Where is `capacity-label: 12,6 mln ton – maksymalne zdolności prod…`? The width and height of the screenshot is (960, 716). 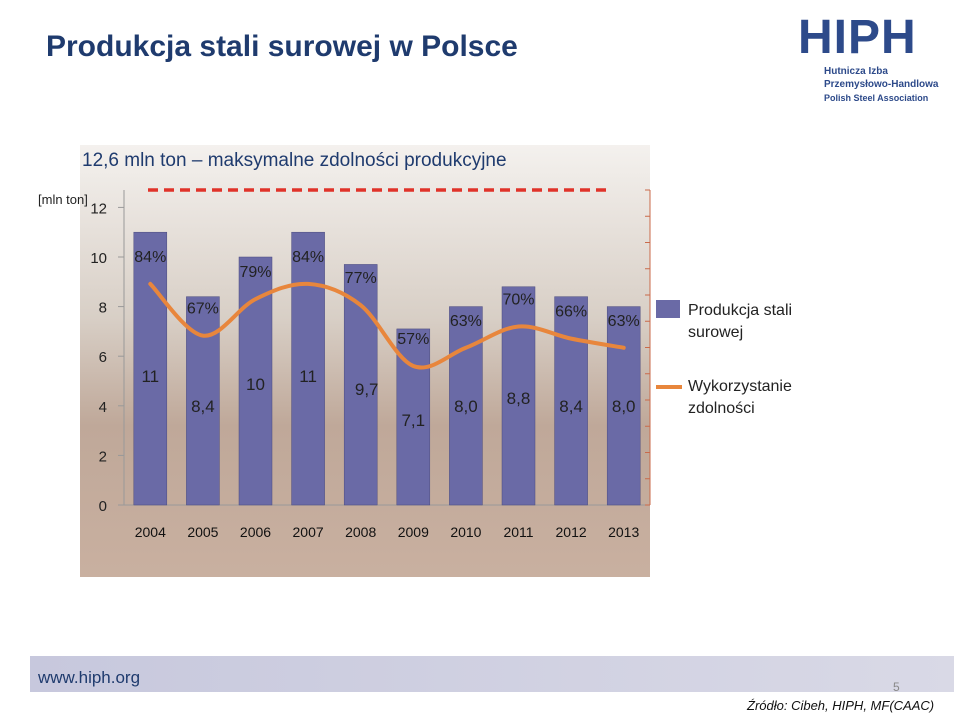
capacity-label: 12,6 mln ton – maksymalne zdolności prod… is located at coordinates (294, 160).